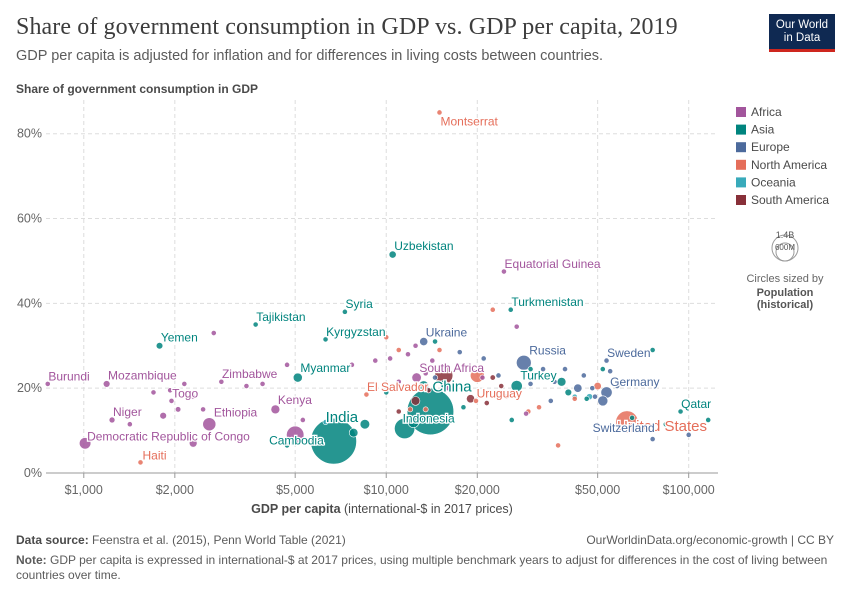  What do you see at coordinates (345, 311) in the screenshot?
I see `point-syria` at bounding box center [345, 311].